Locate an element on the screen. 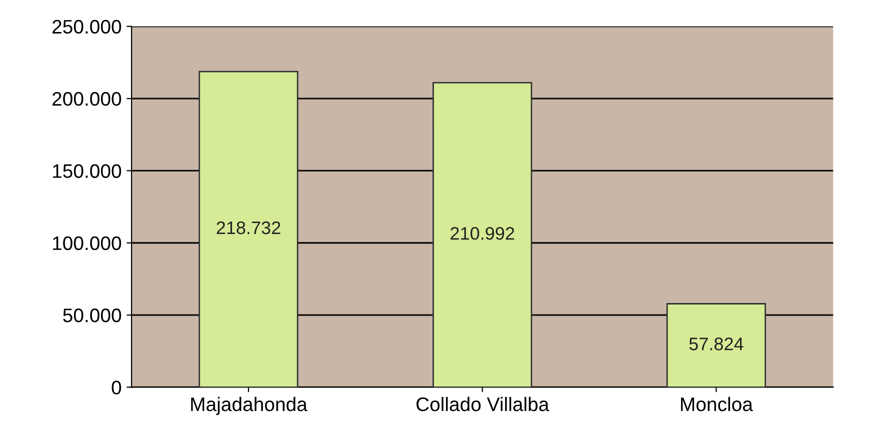 The image size is (877, 440). x-tick-label: Majadahonda is located at coordinates (249, 406).